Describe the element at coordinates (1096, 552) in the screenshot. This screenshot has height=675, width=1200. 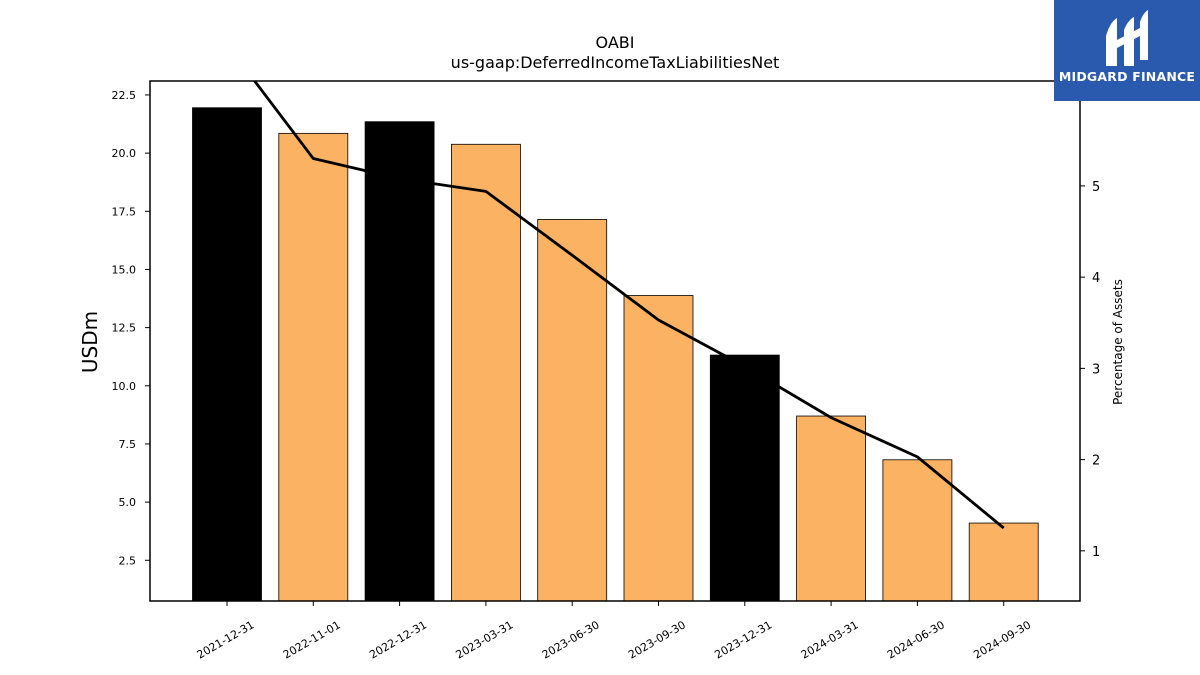
I see `y-right-tick-label: 1` at that location.